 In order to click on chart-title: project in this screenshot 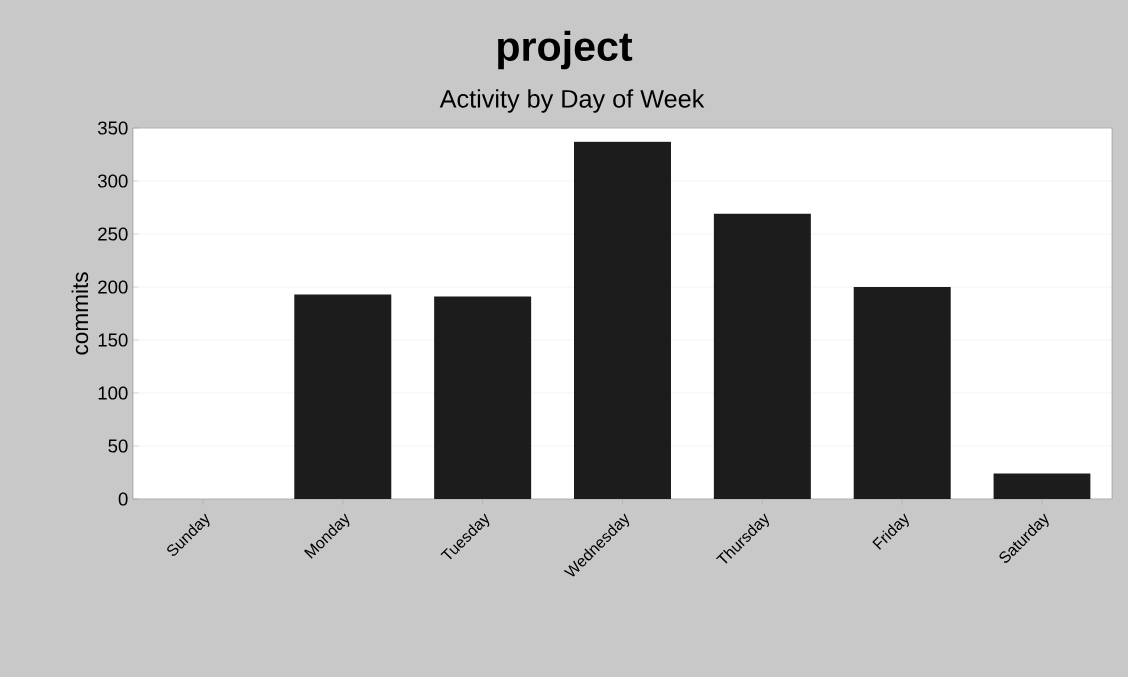, I will do `click(565, 50)`.